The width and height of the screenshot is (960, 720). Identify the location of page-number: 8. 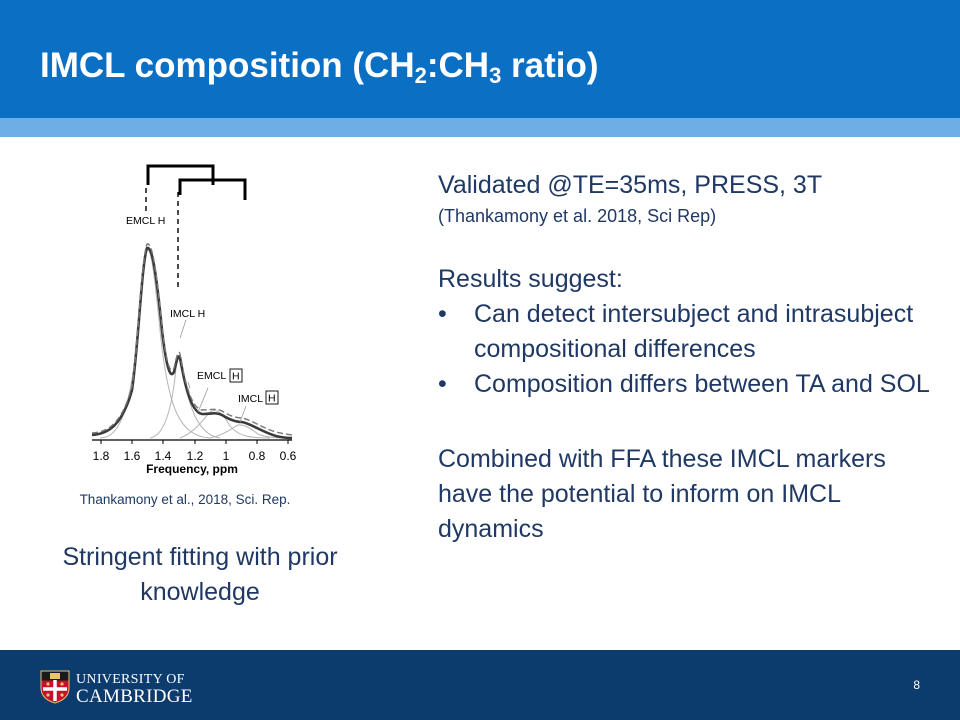
(916, 685).